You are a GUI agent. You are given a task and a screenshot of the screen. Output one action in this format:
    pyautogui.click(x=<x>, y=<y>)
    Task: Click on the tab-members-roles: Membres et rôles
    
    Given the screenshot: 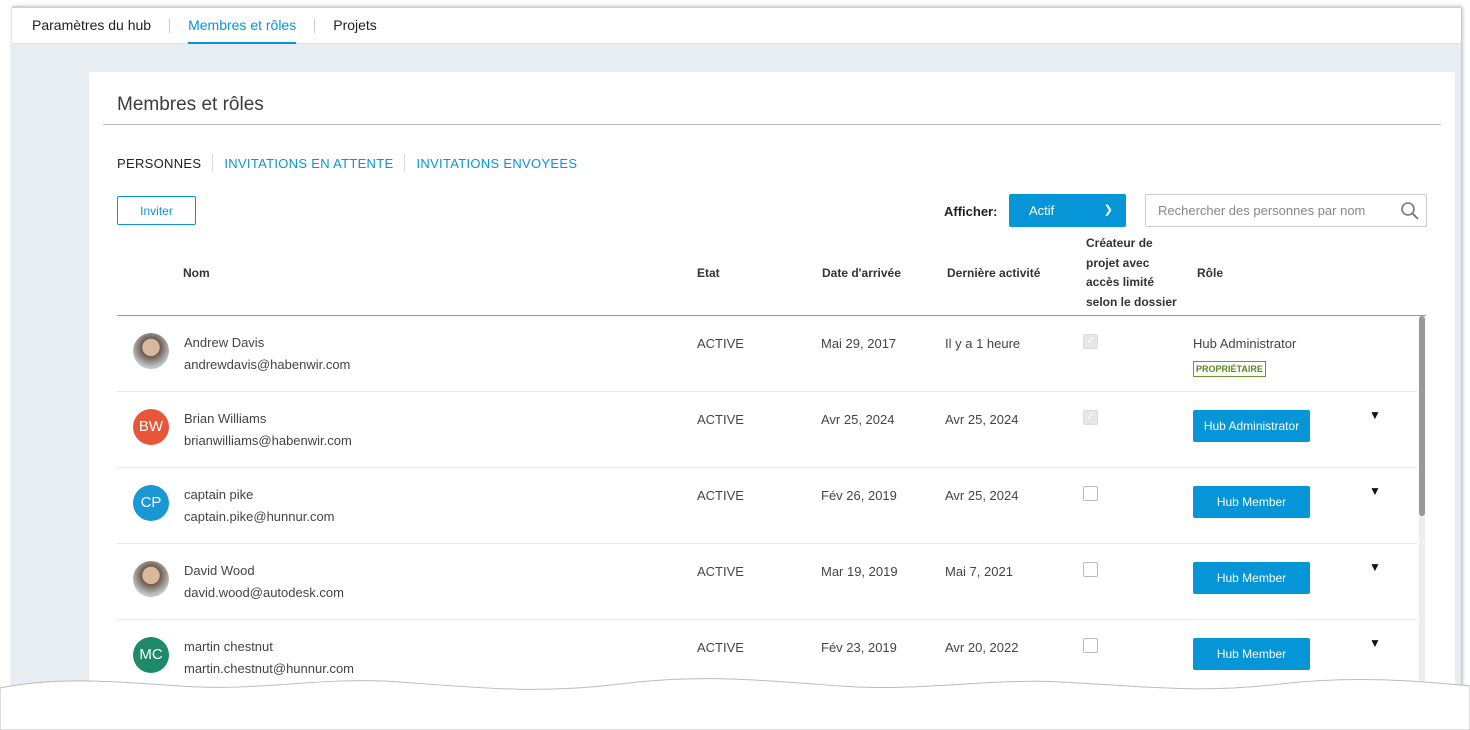 What is the action you would take?
    pyautogui.click(x=242, y=26)
    